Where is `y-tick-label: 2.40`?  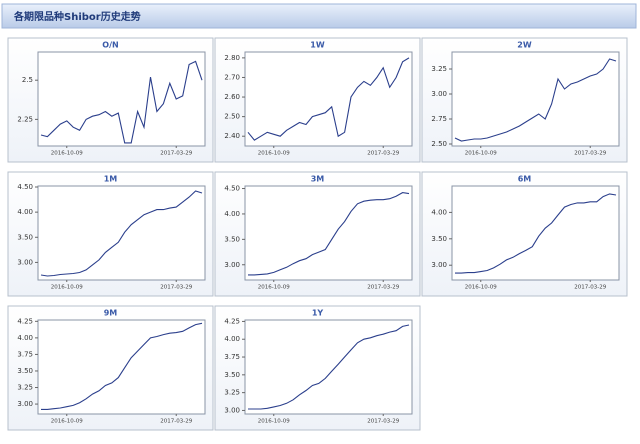 y-tick-label: 2.40 is located at coordinates (232, 136).